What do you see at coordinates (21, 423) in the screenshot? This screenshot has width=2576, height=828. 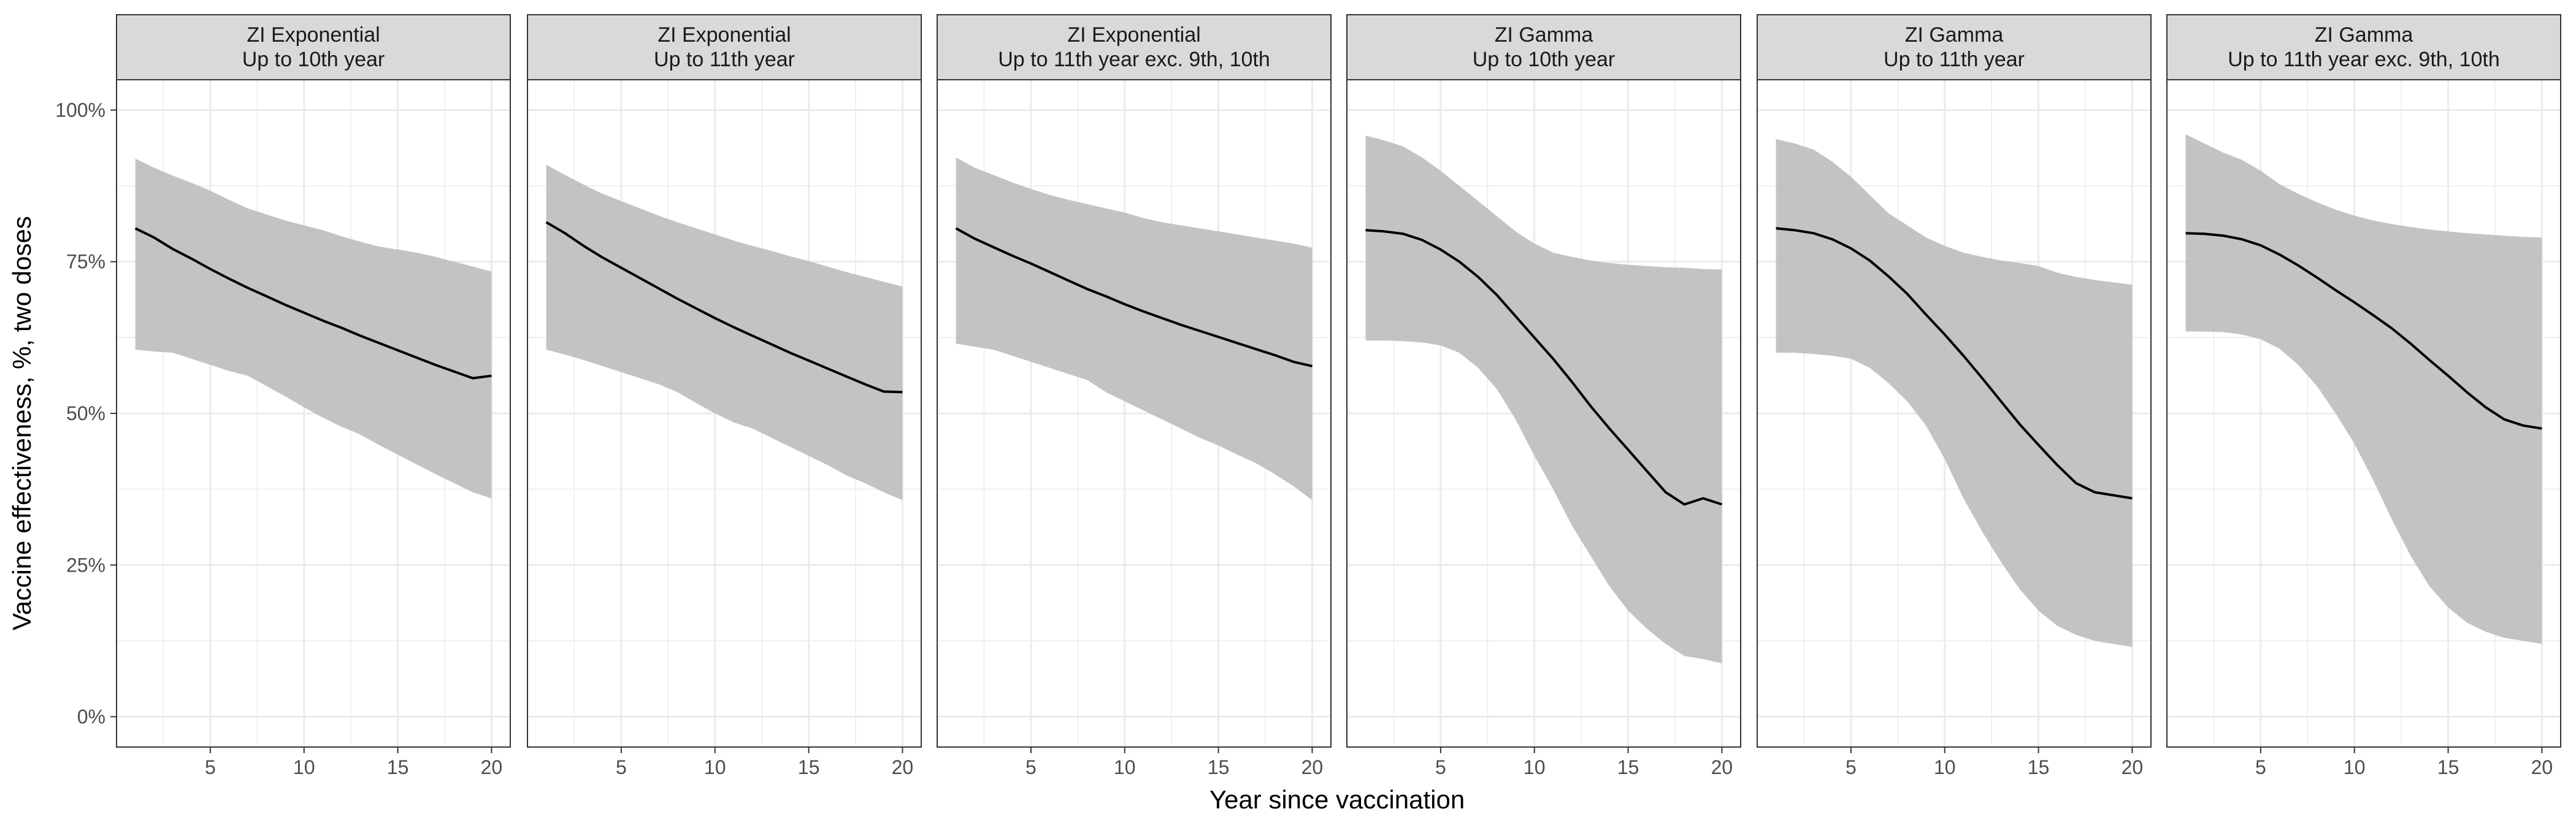 I see `y-axis-title: Vaccine effectiveness, %, two doses` at bounding box center [21, 423].